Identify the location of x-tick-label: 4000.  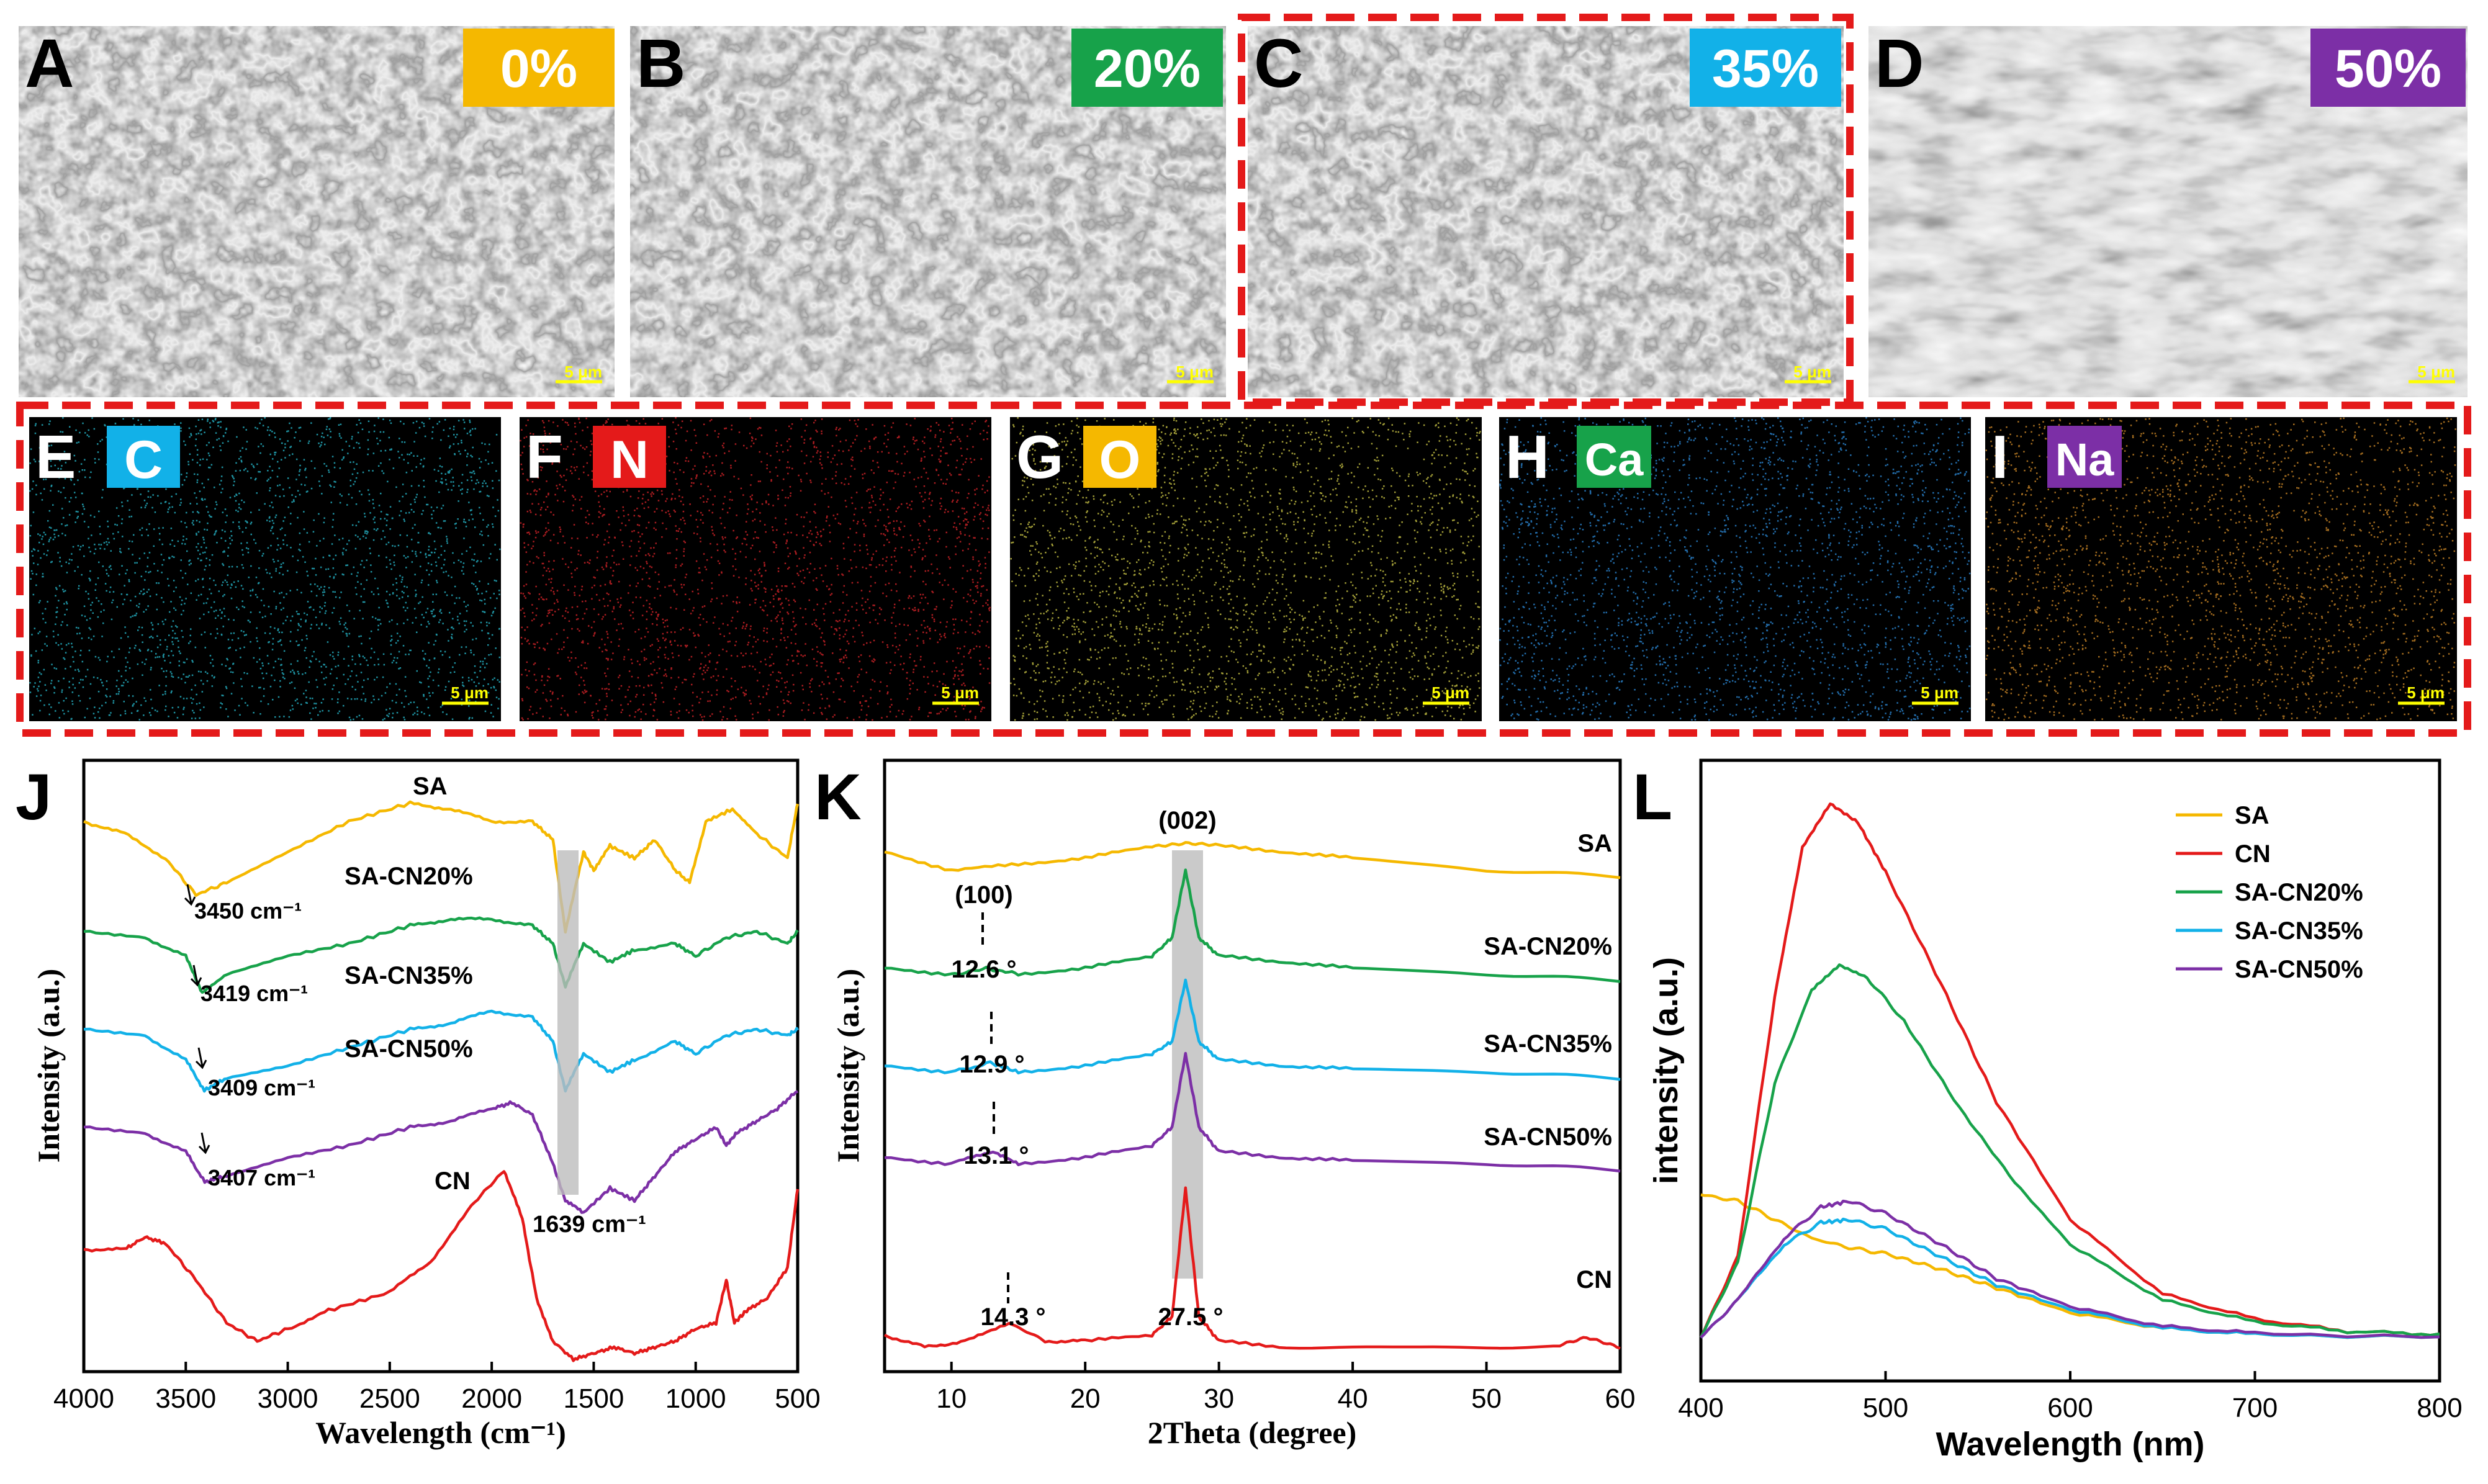
(83, 1398).